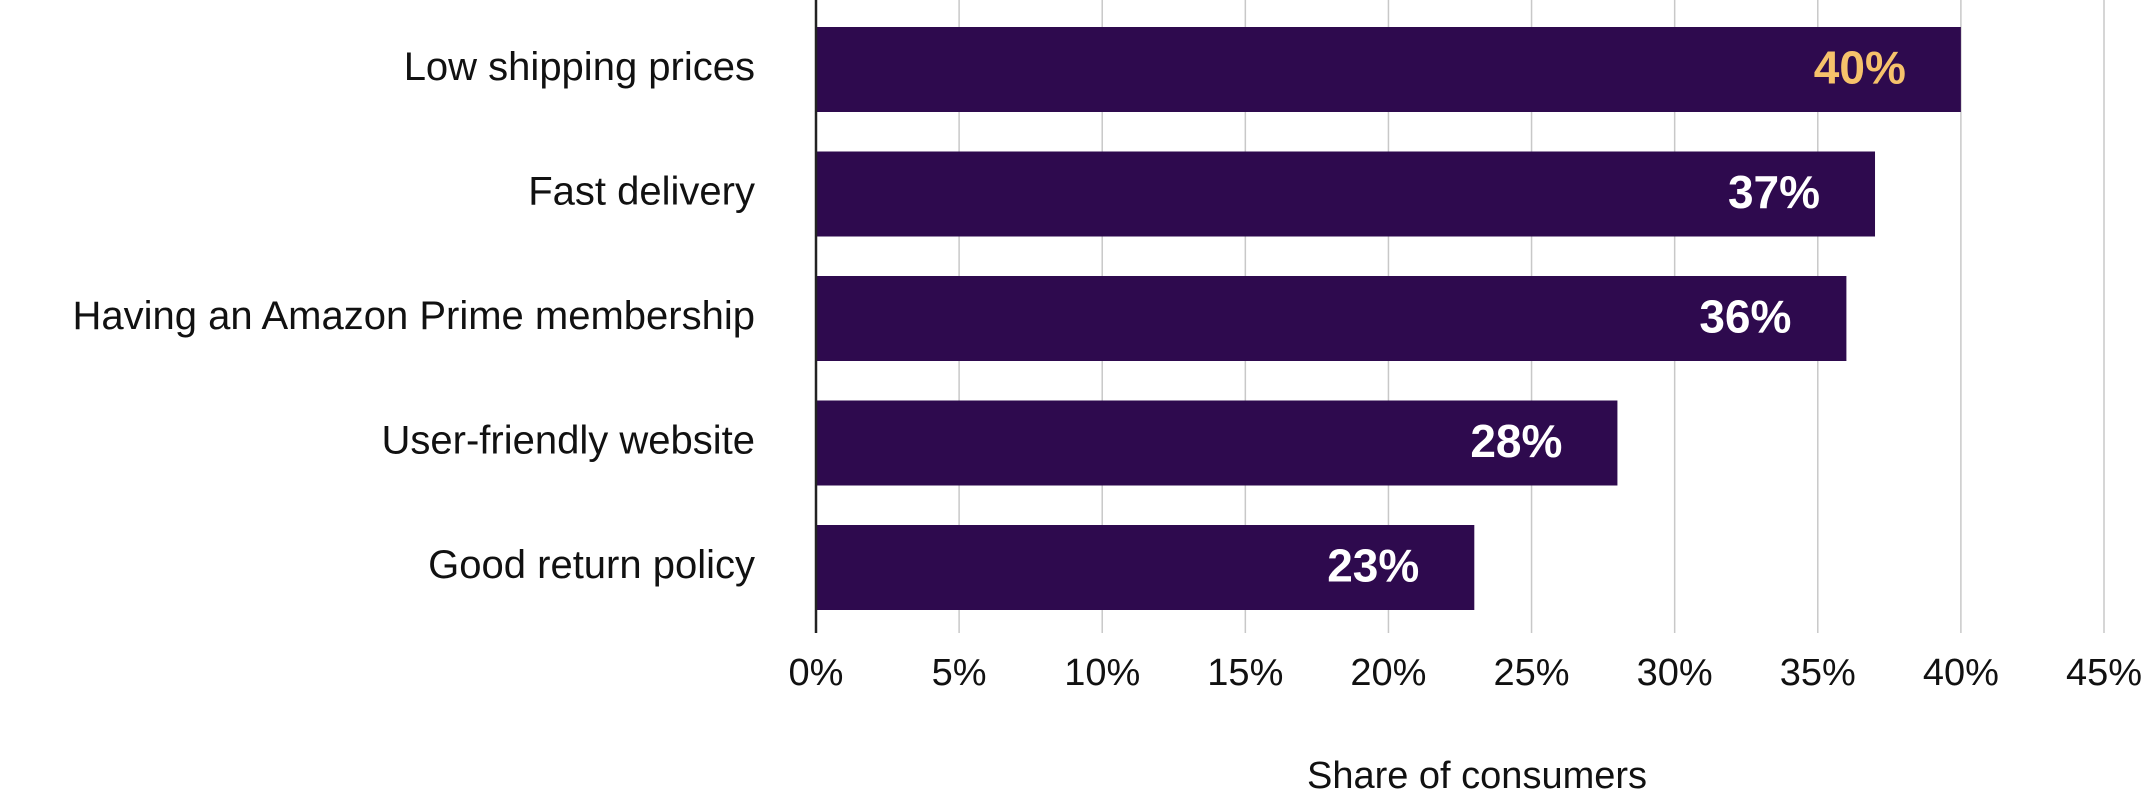 Image resolution: width=2148 pixels, height=808 pixels. I want to click on value-label: 36%, so click(1745, 317).